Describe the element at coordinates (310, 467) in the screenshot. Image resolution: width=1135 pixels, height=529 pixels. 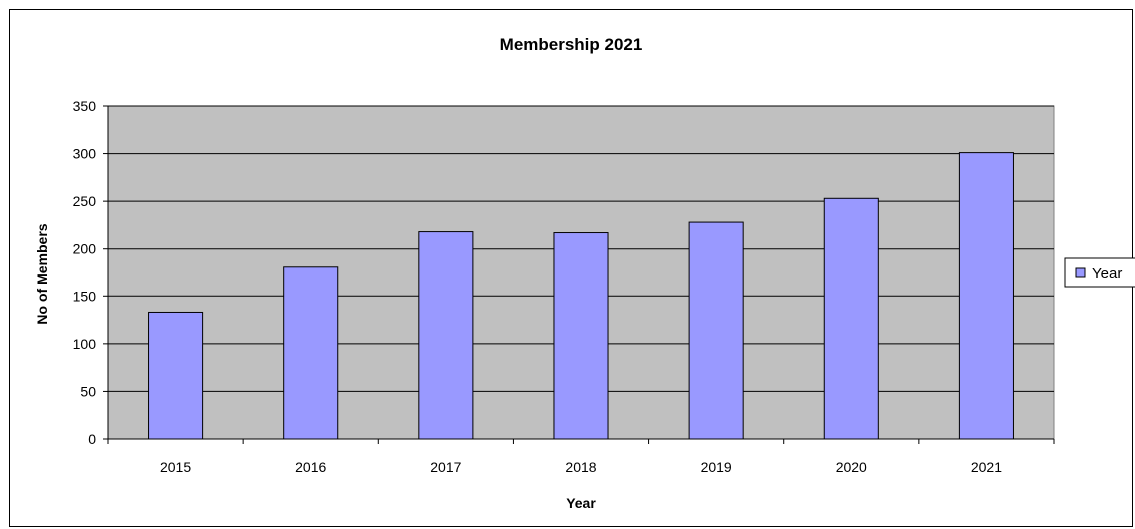
I see `x-tick-label: 2016` at that location.